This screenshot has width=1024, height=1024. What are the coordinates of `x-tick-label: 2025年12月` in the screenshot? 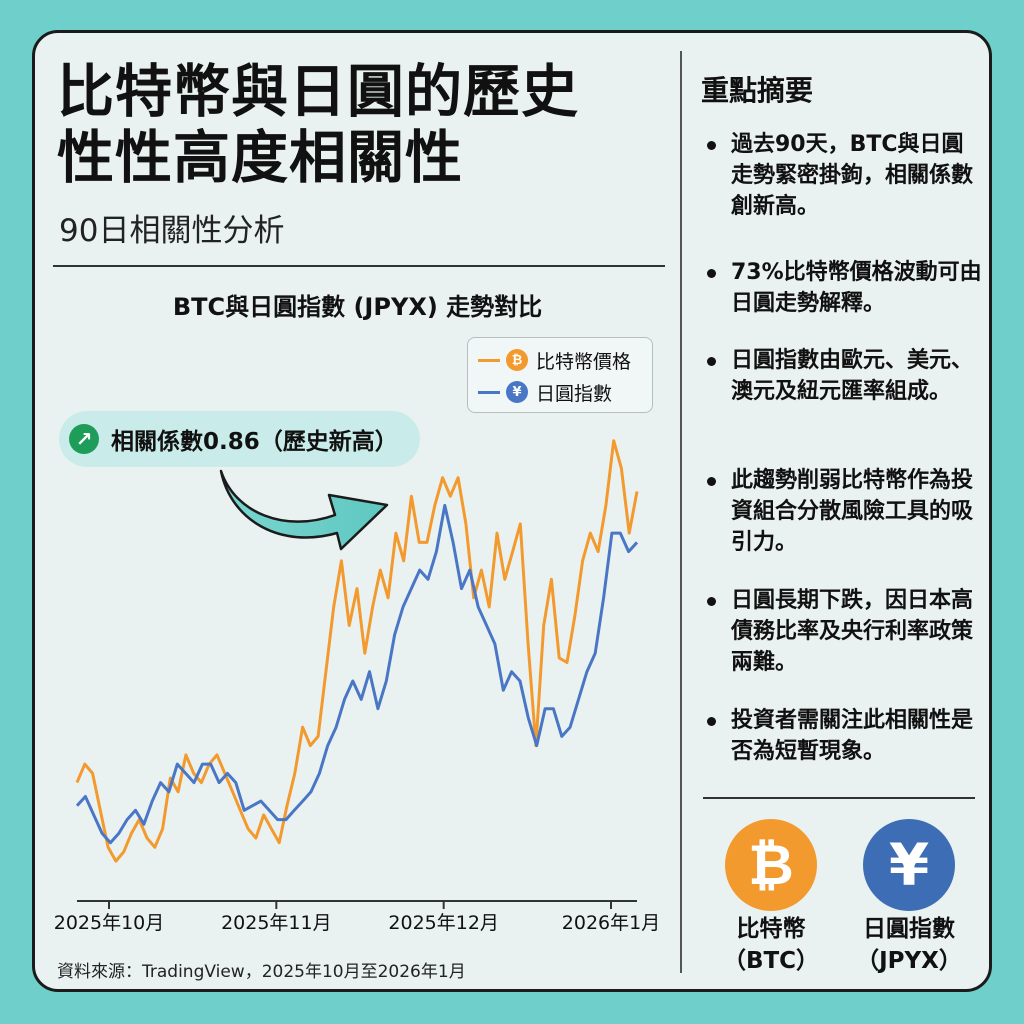 It's located at (443, 923).